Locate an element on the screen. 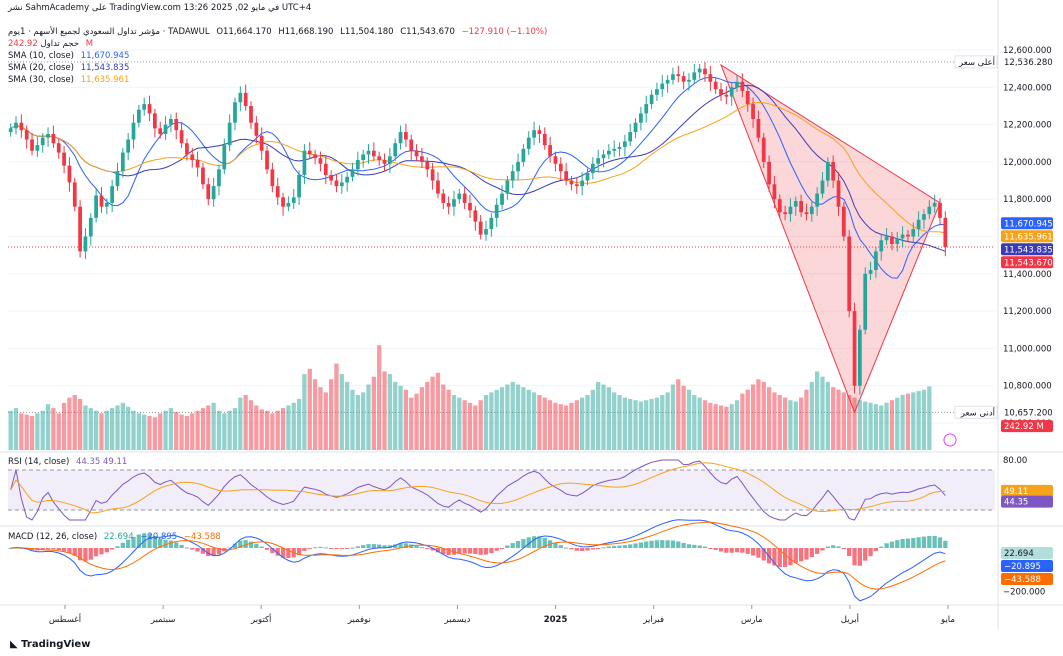 The height and width of the screenshot is (656, 1063). high-value-tag: 12,536.280 is located at coordinates (1028, 63).